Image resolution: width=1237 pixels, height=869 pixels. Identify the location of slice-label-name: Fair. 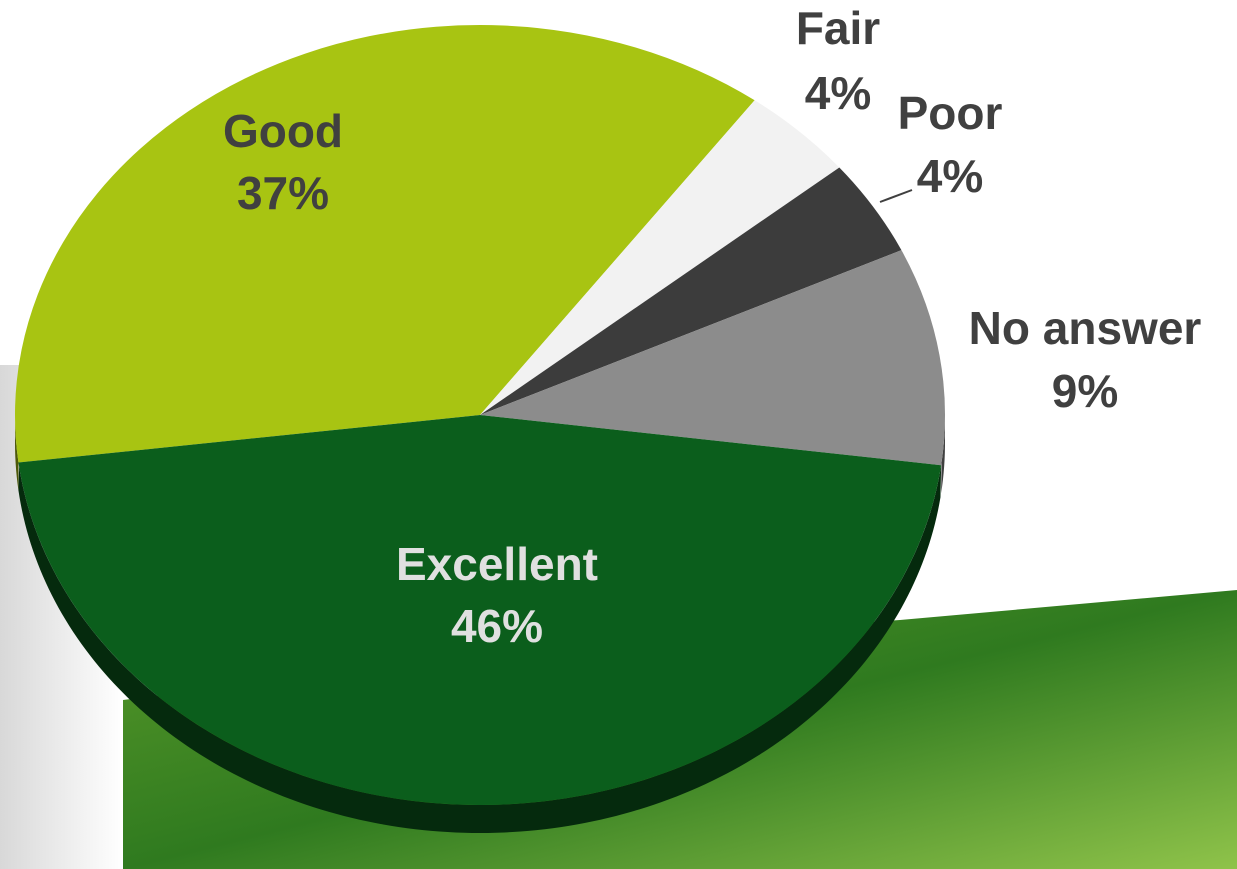
(838, 28).